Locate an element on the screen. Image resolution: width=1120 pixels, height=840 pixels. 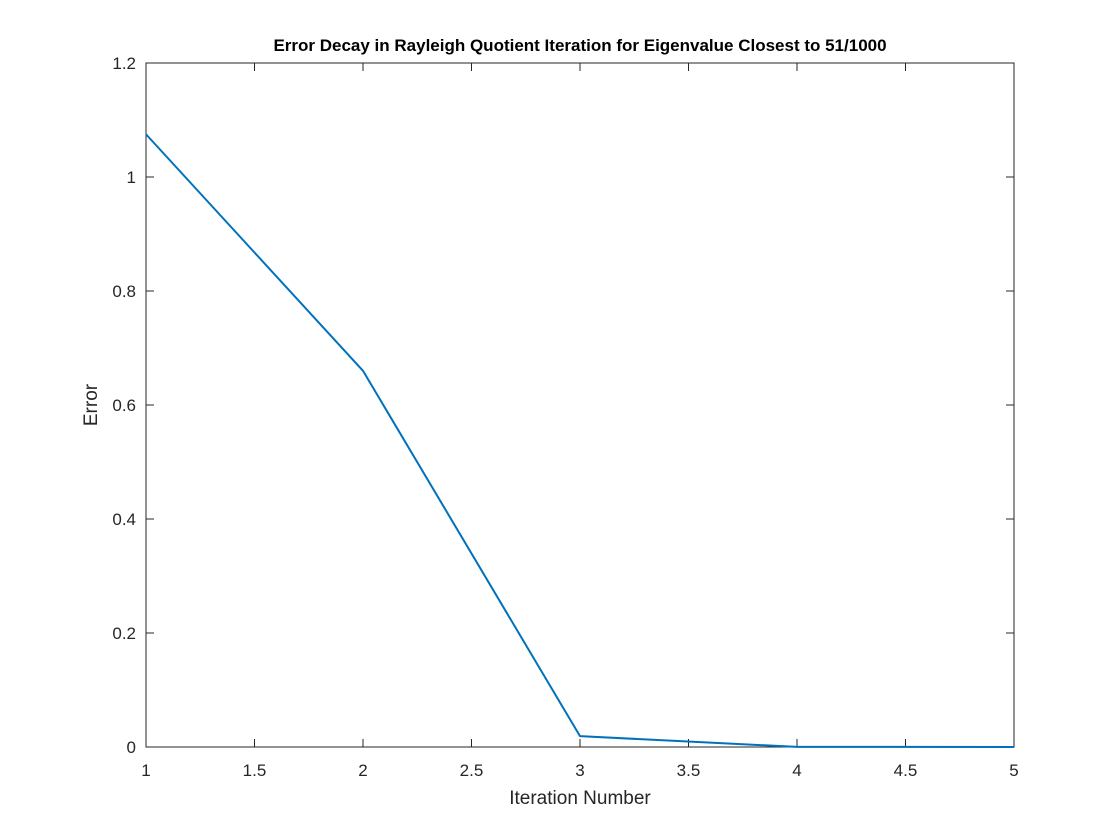
y-tick-label: 0.8 is located at coordinates (124, 291).